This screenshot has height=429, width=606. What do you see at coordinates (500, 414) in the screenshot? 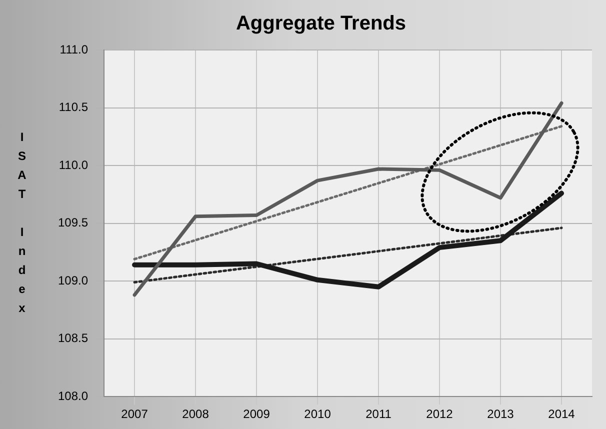
I see `x-tick-label: 2013` at bounding box center [500, 414].